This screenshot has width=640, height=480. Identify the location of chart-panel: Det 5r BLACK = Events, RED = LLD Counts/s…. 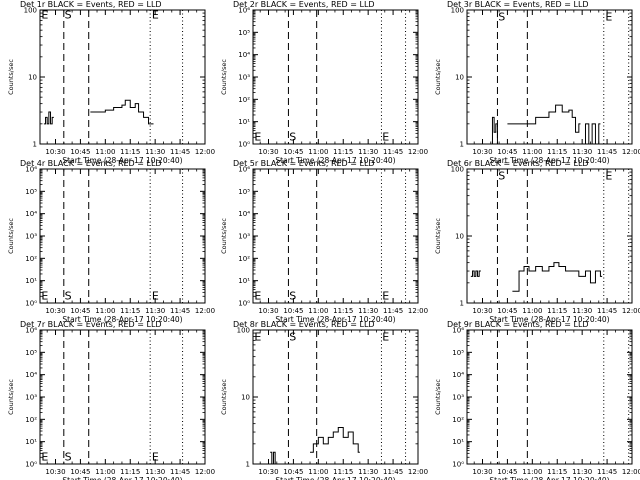
(324, 241).